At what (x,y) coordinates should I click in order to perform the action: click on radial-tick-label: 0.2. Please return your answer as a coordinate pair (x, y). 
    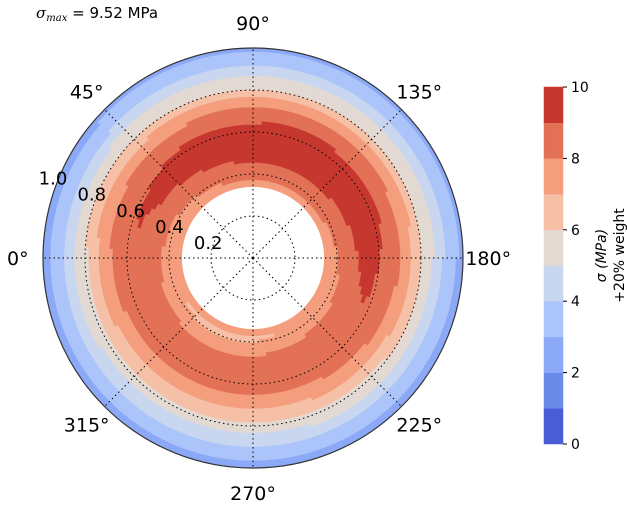
    Looking at the image, I should click on (208, 243).